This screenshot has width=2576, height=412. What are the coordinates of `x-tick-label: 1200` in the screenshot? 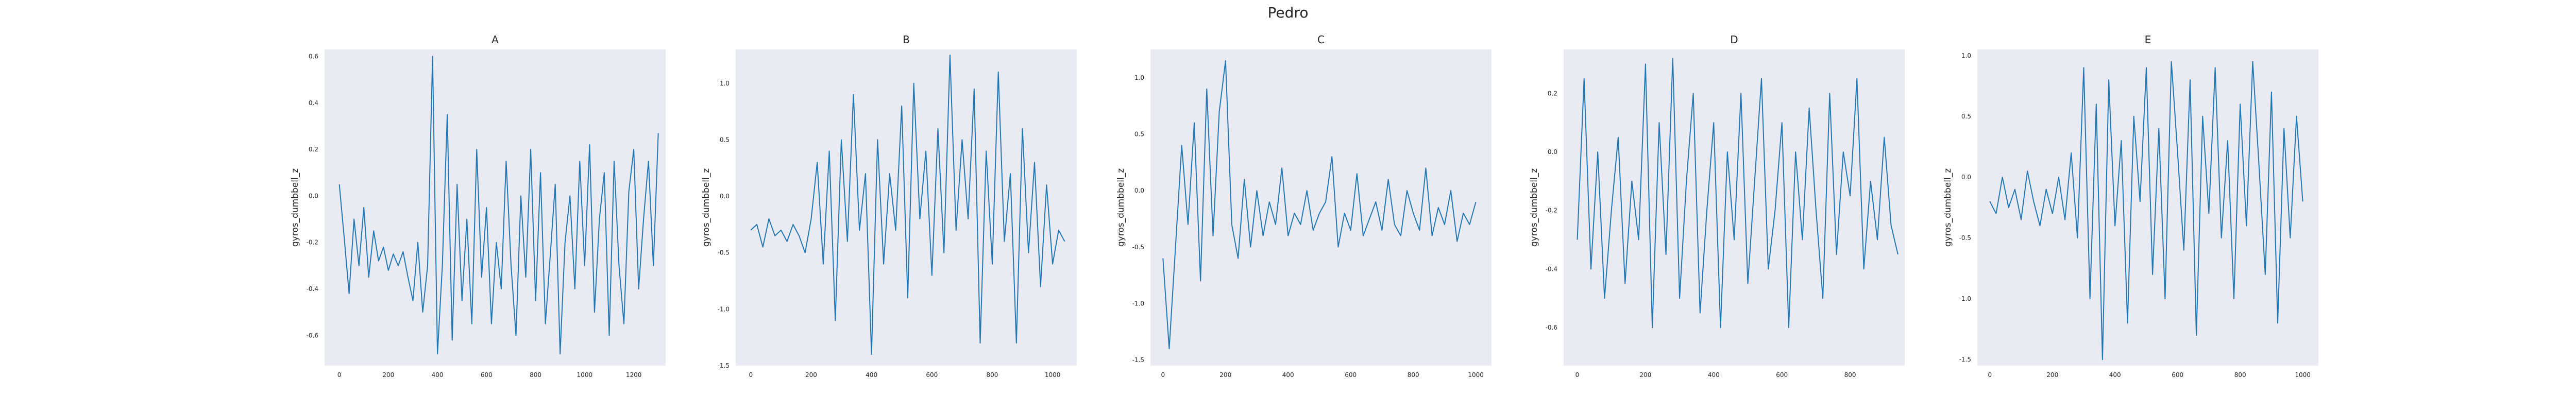 It's located at (634, 375).